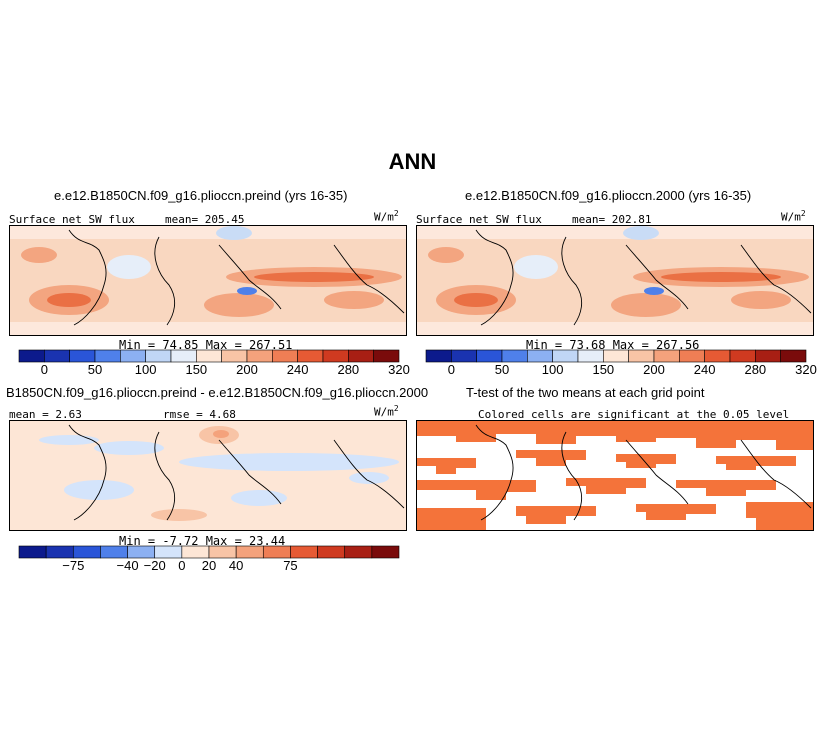 This screenshot has height=733, width=825. Describe the element at coordinates (386, 216) in the screenshot. I see `panel1-units: W/m2` at that location.